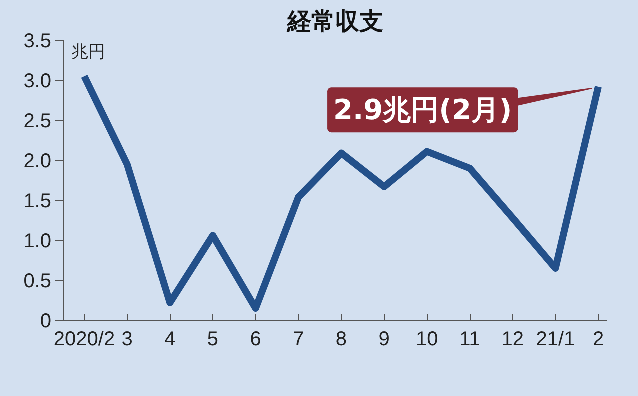  Describe the element at coordinates (298, 339) in the screenshot. I see `x-tick-label: 7` at that location.